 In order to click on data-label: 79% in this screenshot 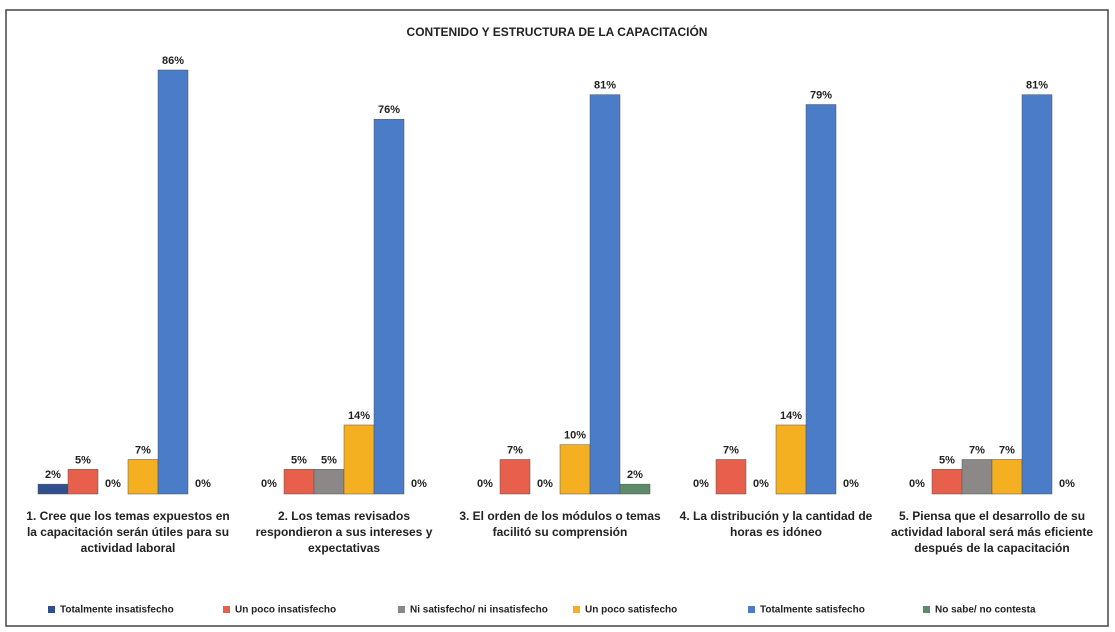, I will do `click(821, 95)`.